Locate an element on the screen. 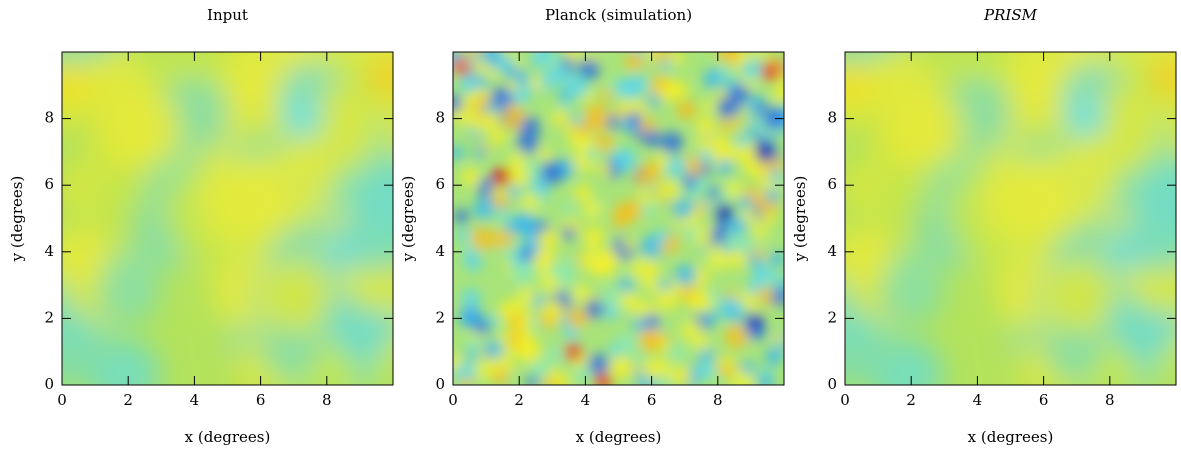  y-tick-label: 6 is located at coordinates (440, 184).